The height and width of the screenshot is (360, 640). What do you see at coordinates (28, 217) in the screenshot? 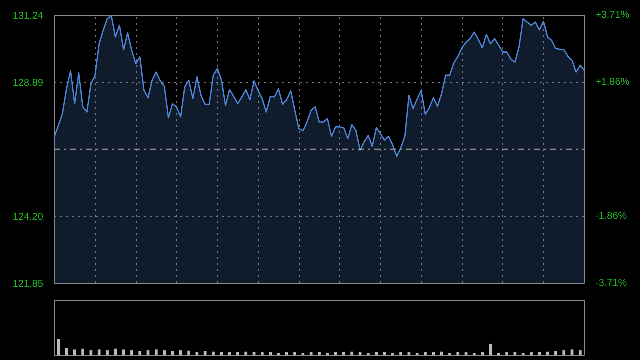
I see `y-tick-label: 124.20` at bounding box center [28, 217].